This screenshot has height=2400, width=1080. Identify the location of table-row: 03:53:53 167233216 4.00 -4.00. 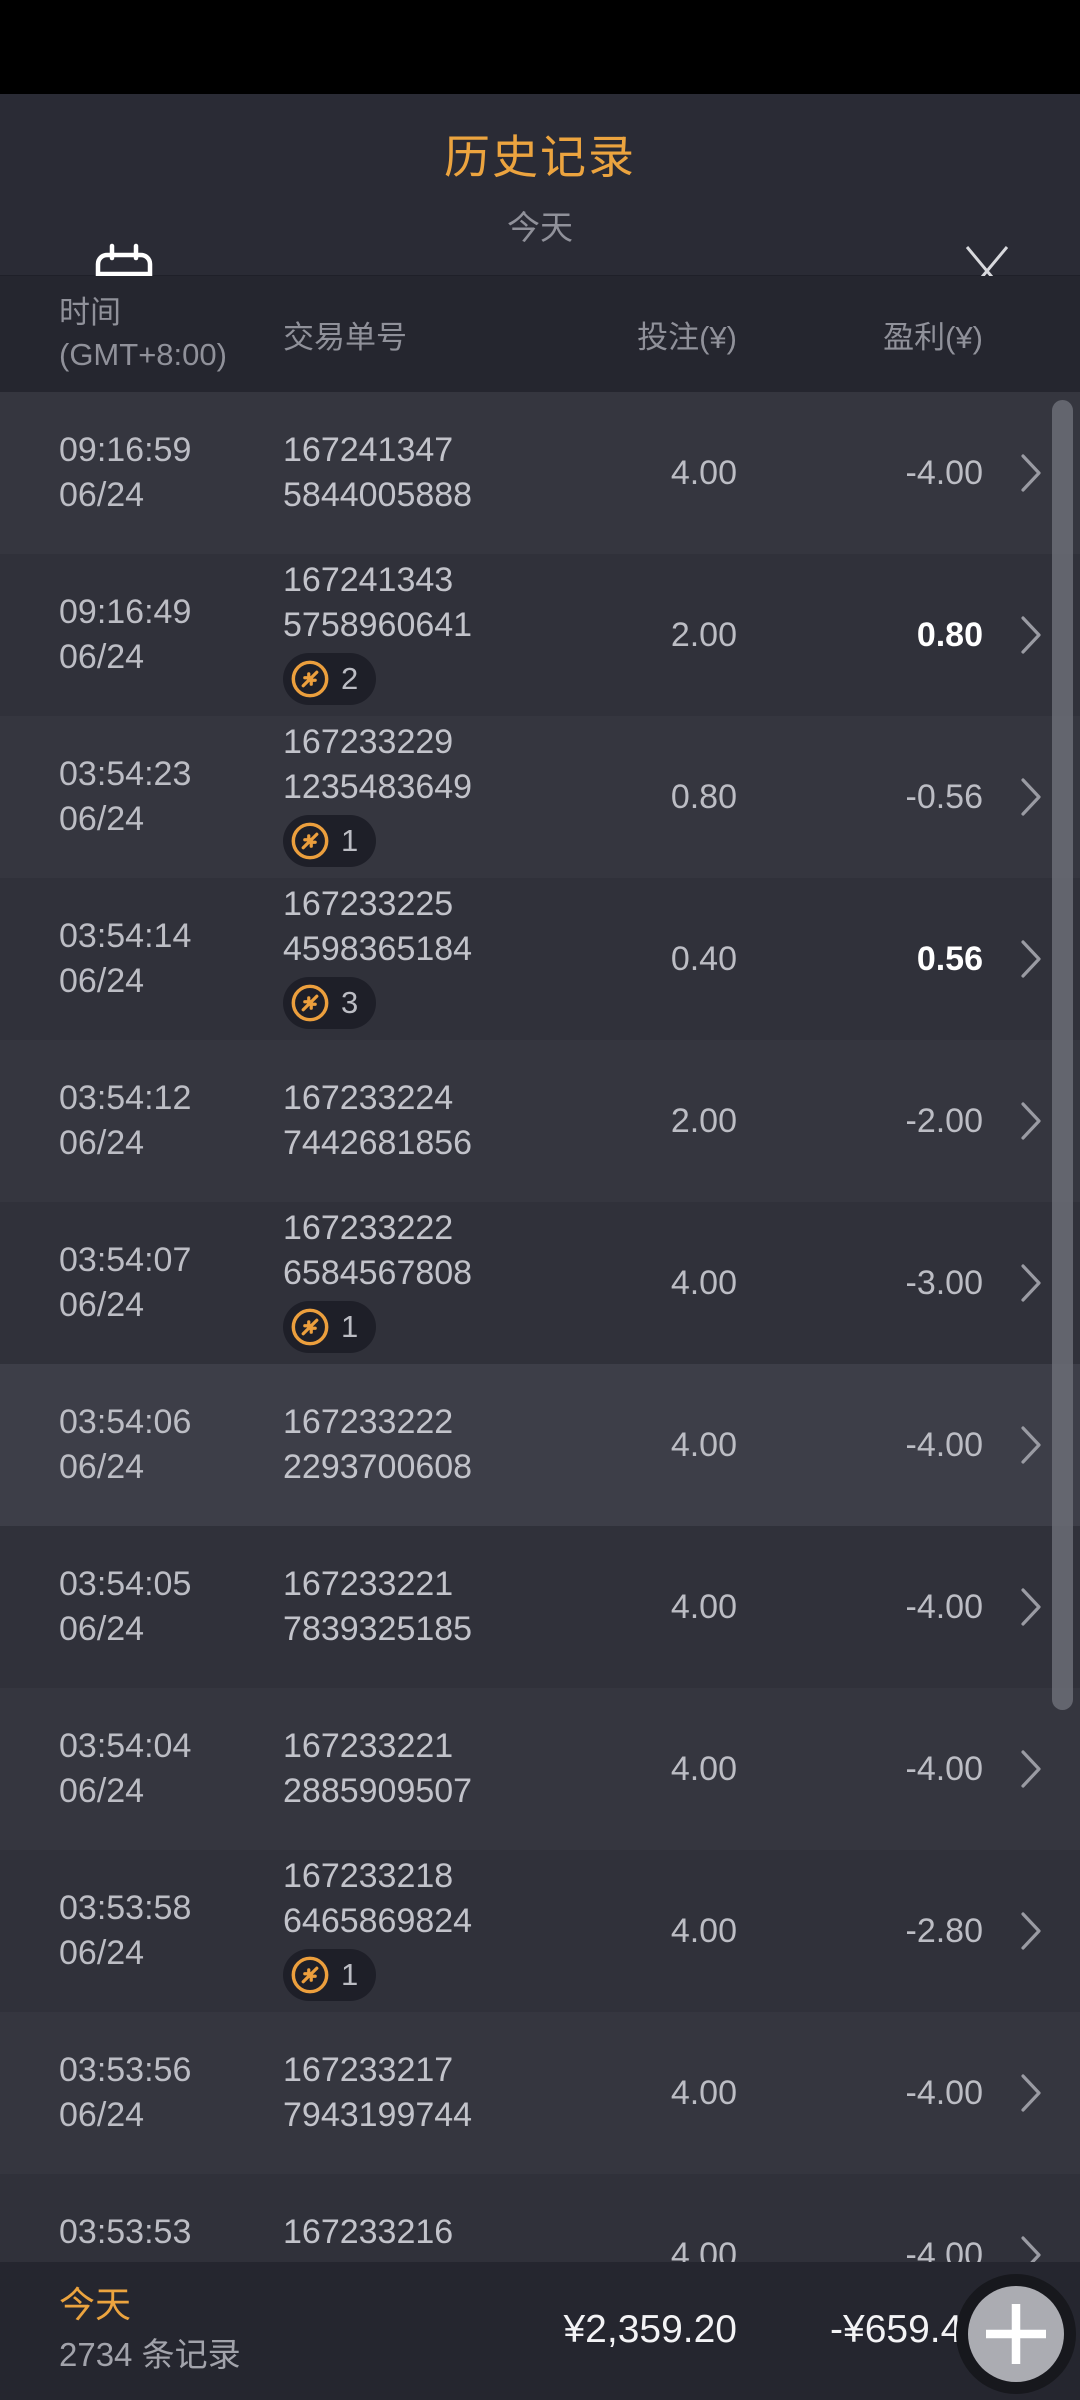
(540, 2218).